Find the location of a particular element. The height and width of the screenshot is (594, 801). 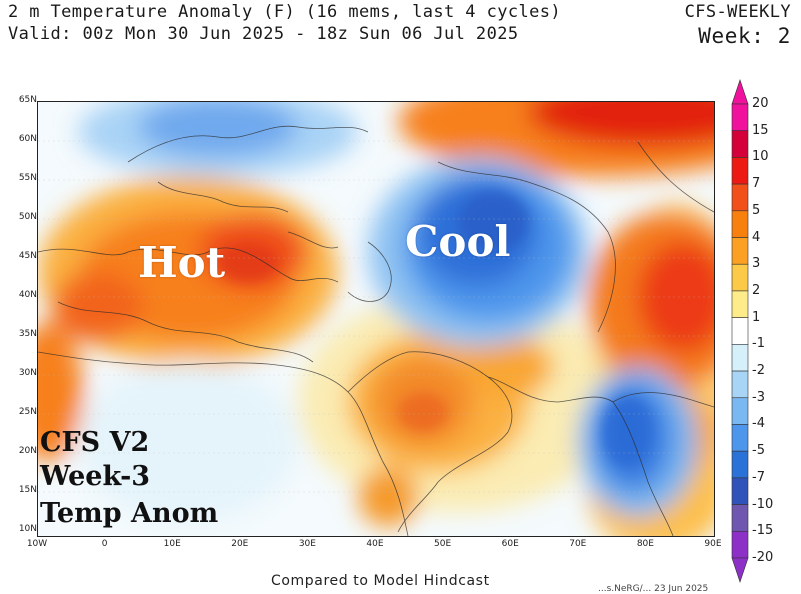

lat-tick: 30N is located at coordinates (27, 373).